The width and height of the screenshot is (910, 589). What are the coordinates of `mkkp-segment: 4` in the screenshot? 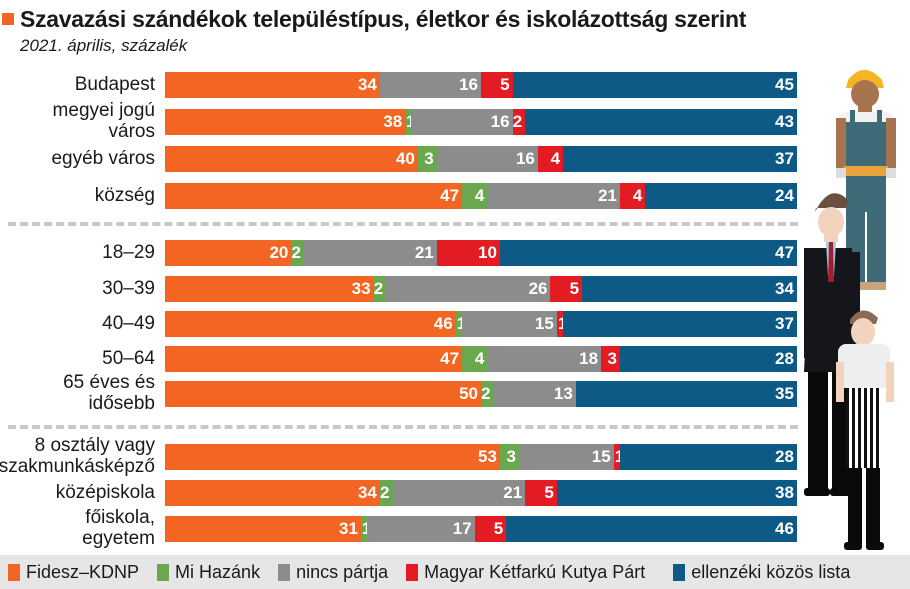 It's located at (633, 196).